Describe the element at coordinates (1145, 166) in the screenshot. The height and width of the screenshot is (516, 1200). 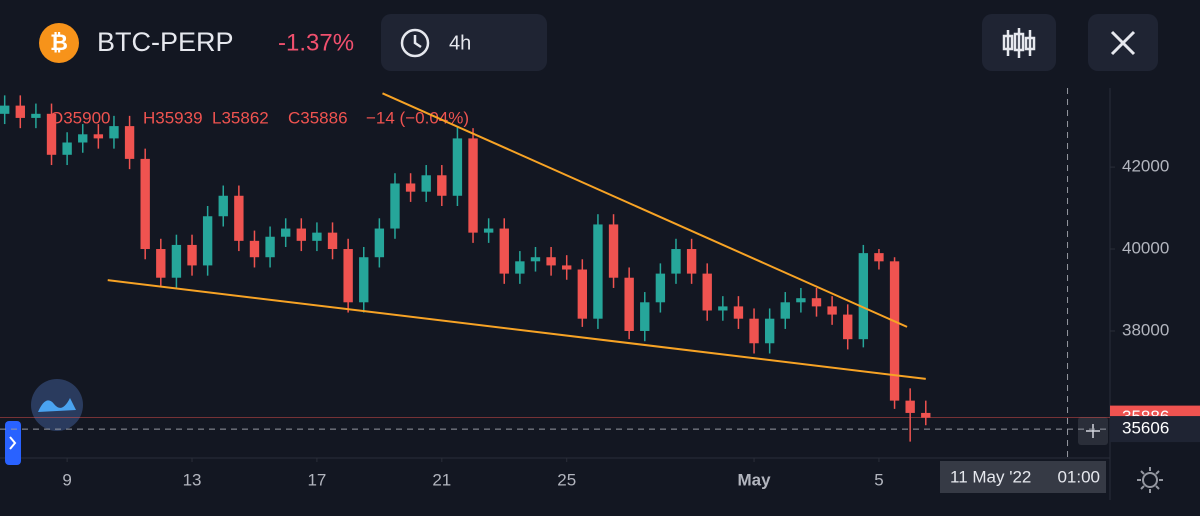
I see `y-tick-label: 42000` at that location.